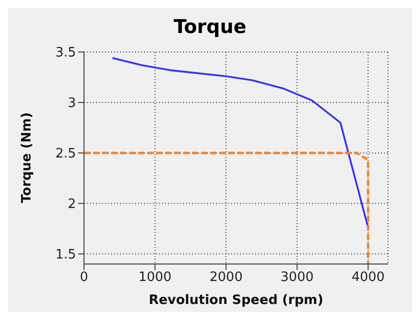  Describe the element at coordinates (368, 278) in the screenshot. I see `x-tick-label: 4000` at that location.